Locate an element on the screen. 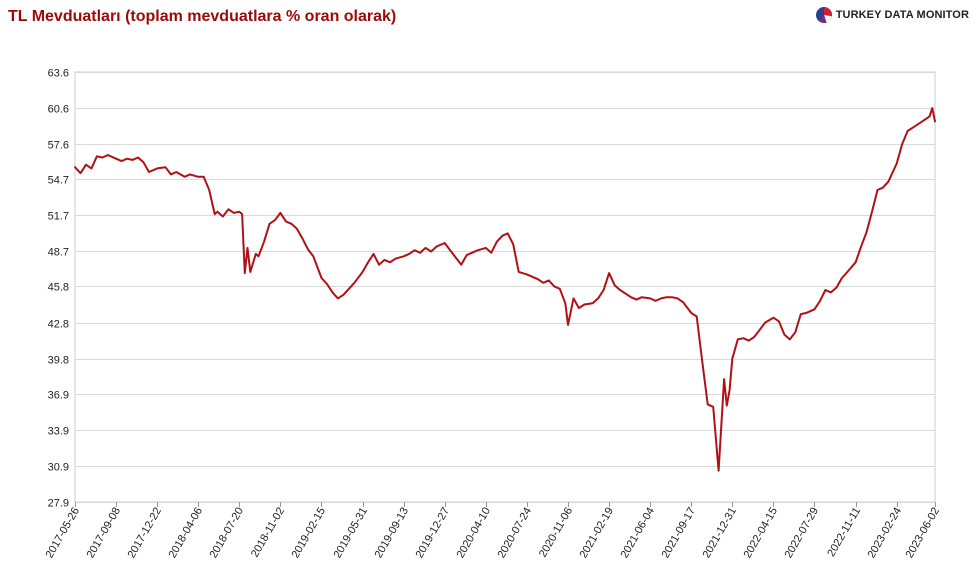 This screenshot has height=570, width=979. x-tick-label: 2019-12-27 is located at coordinates (433, 533).